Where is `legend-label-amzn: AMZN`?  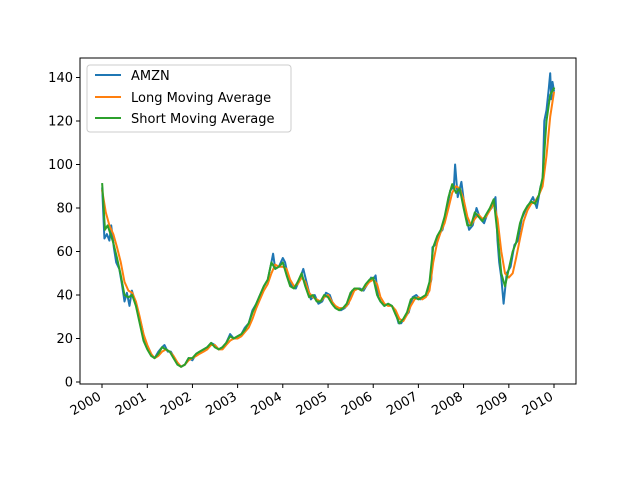 legend-label-amzn: AMZN is located at coordinates (150, 76).